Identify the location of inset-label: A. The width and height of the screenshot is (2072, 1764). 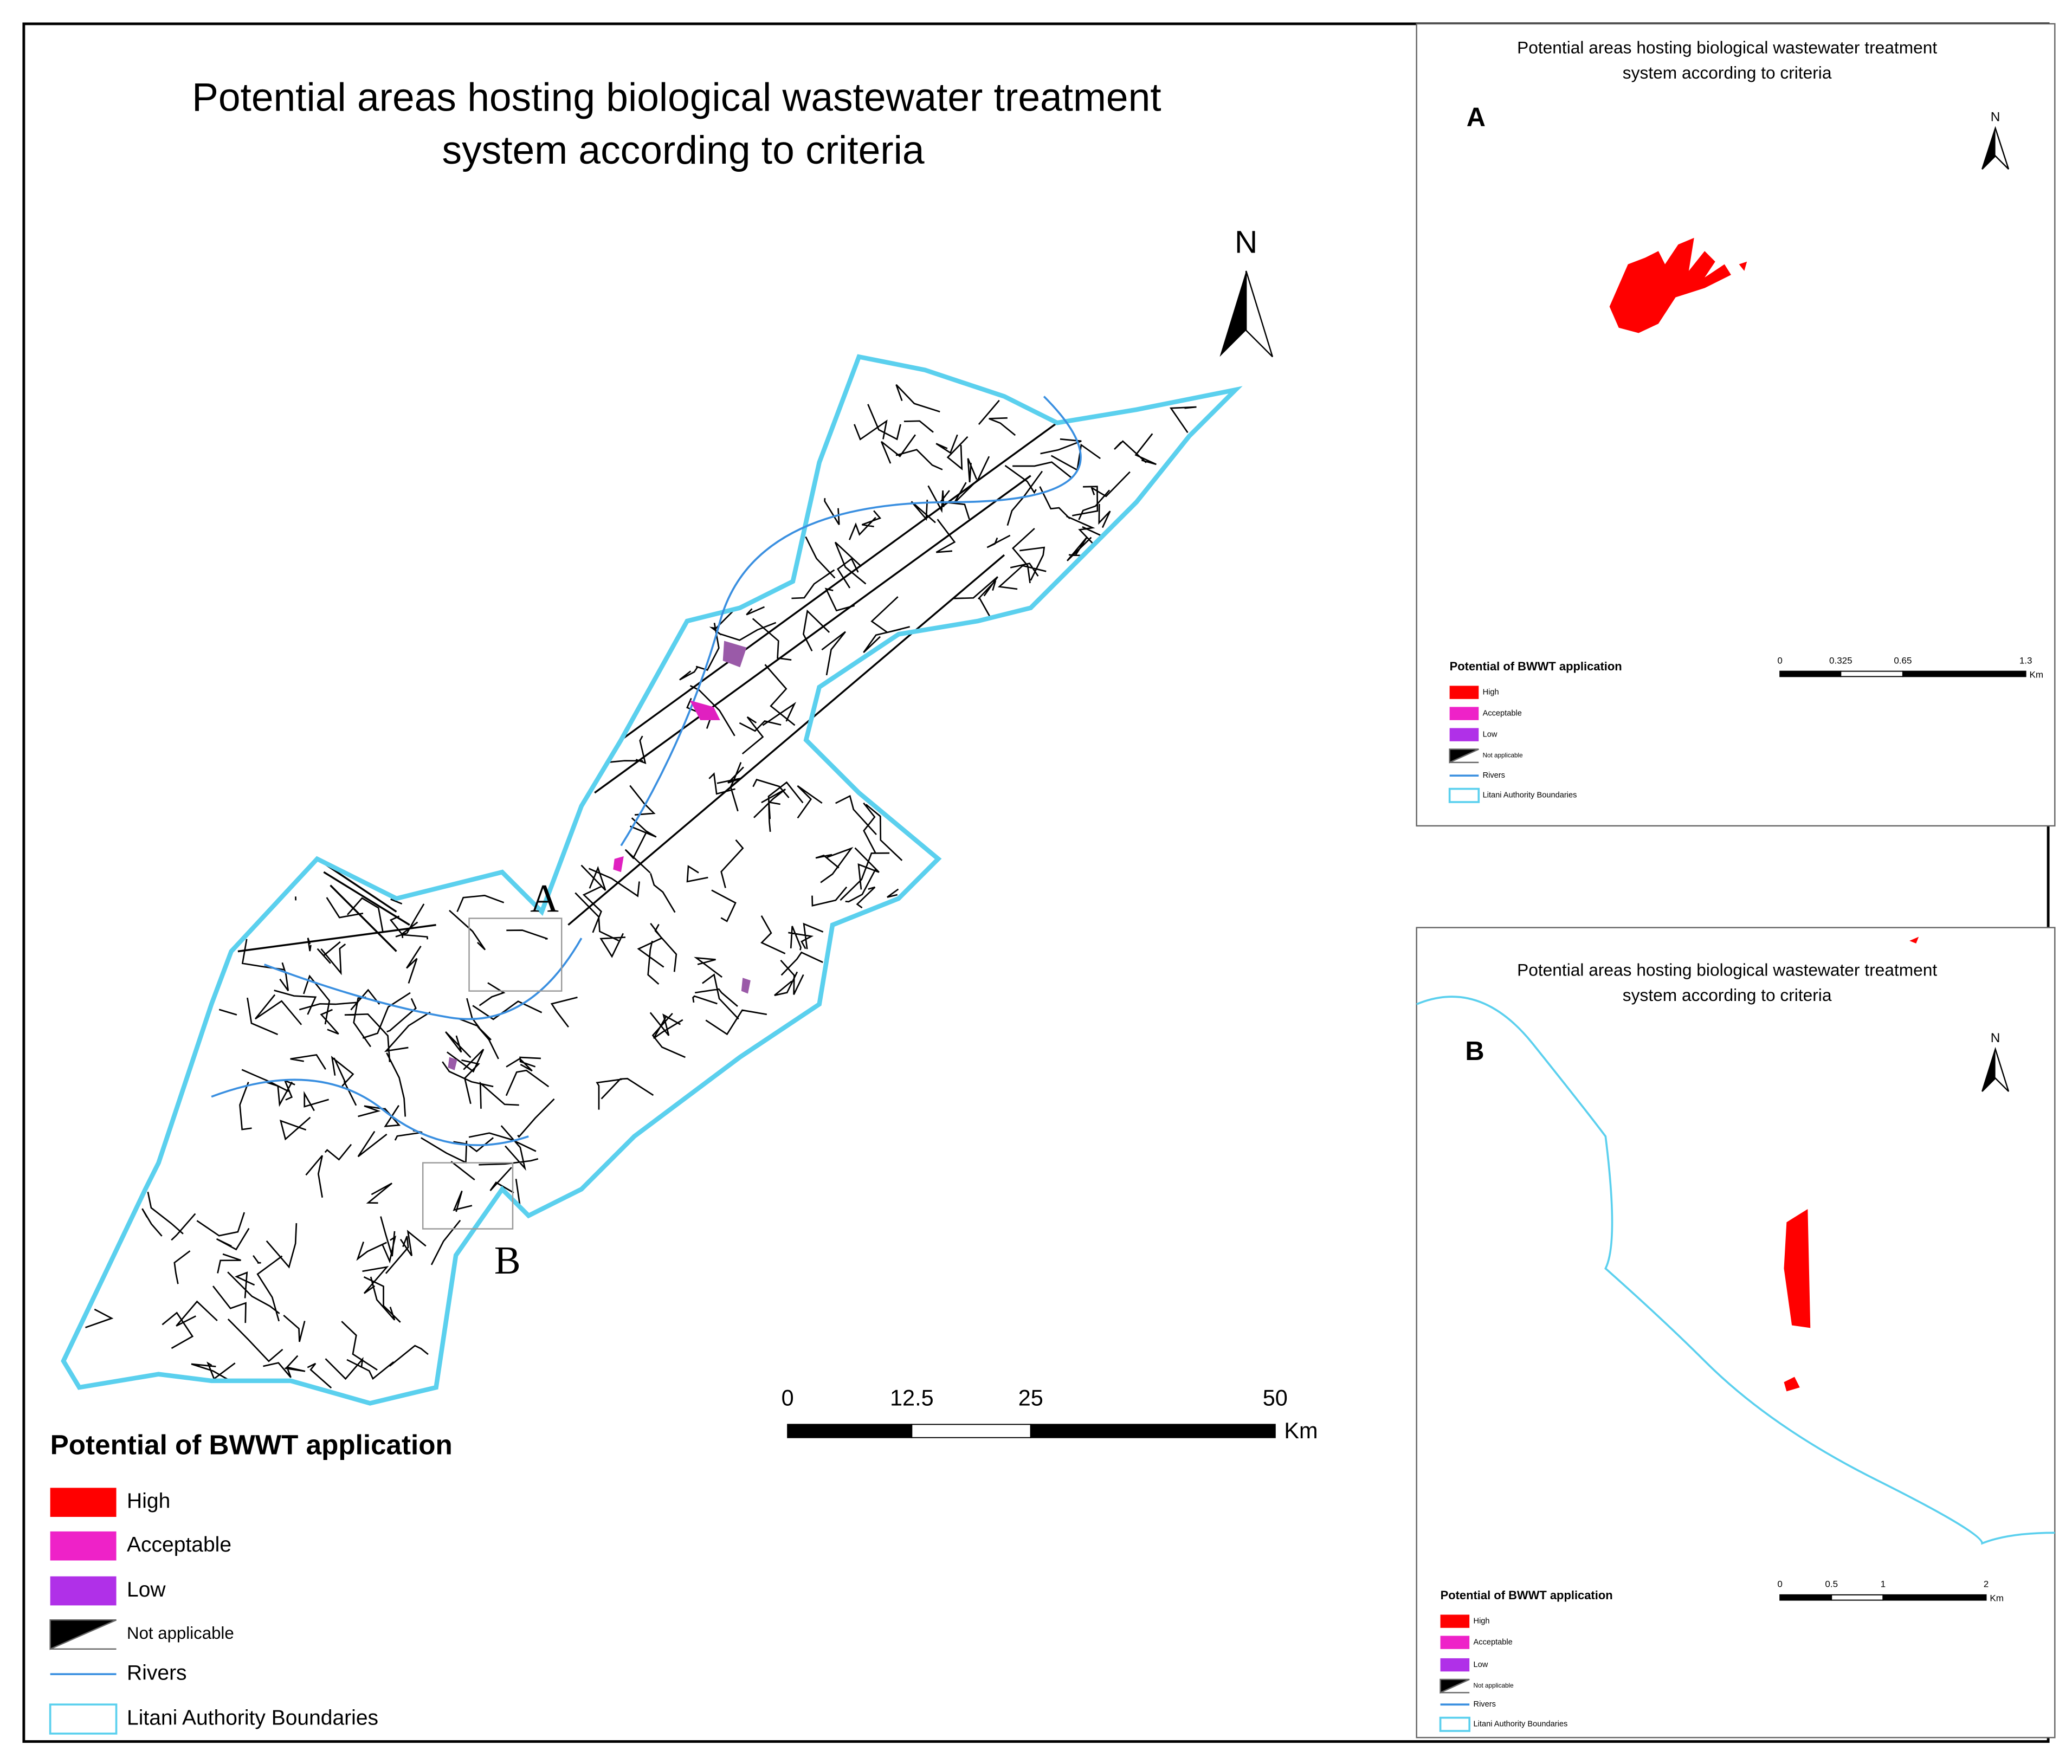
(1476, 117).